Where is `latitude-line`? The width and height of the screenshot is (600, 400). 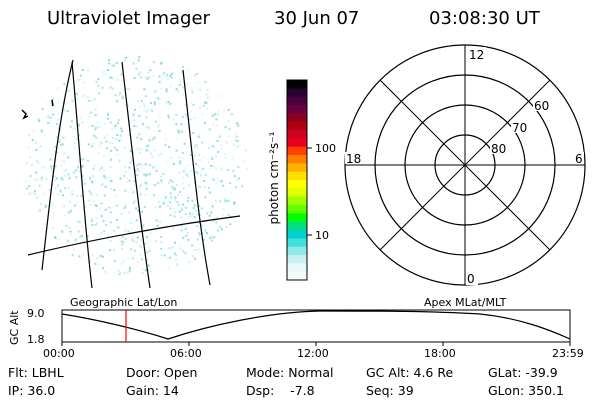
latitude-line is located at coordinates (134, 235).